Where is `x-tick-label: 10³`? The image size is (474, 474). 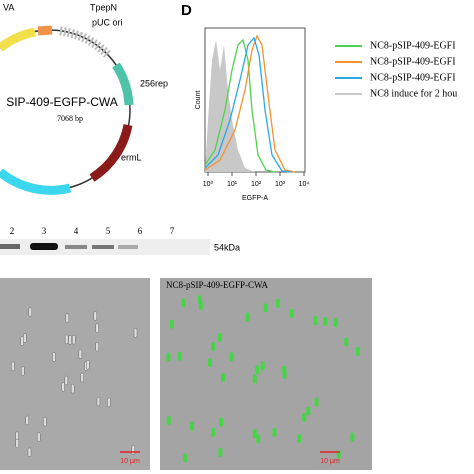 x-tick-label: 10³ is located at coordinates (280, 184).